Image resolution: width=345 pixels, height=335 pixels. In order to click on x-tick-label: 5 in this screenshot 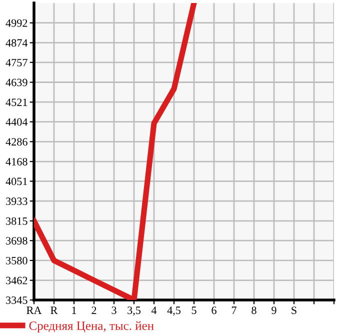, I will do `click(194, 310)`.